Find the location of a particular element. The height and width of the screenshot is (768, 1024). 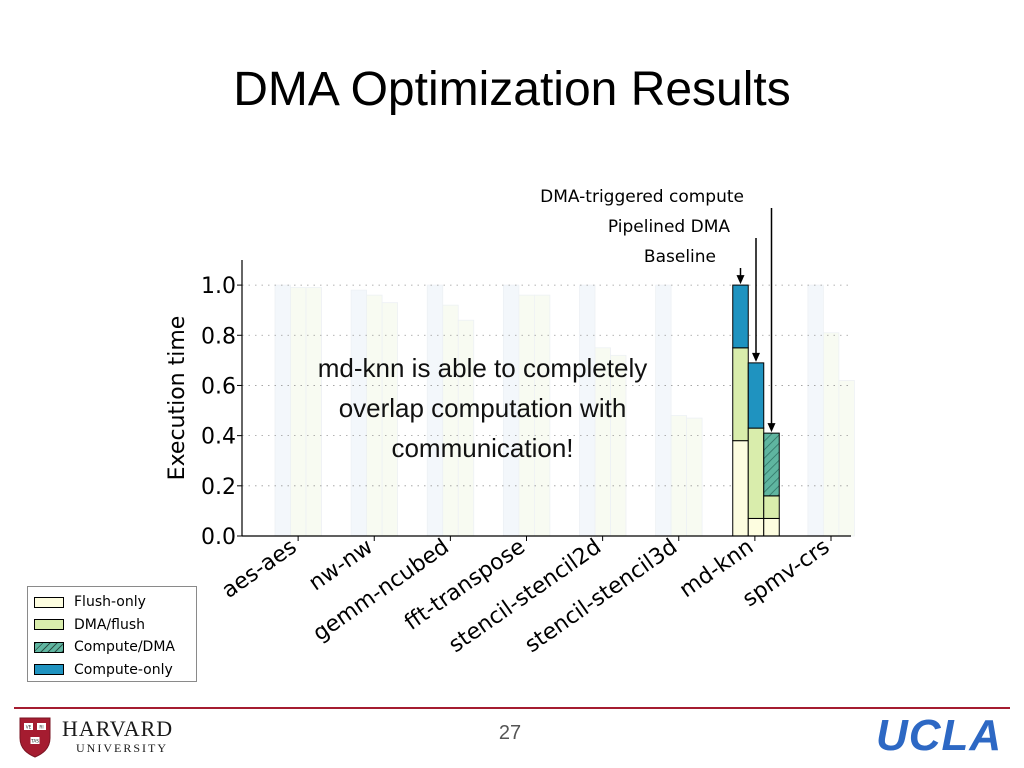

bar-md-knn-1-flush-only is located at coordinates (756, 527).